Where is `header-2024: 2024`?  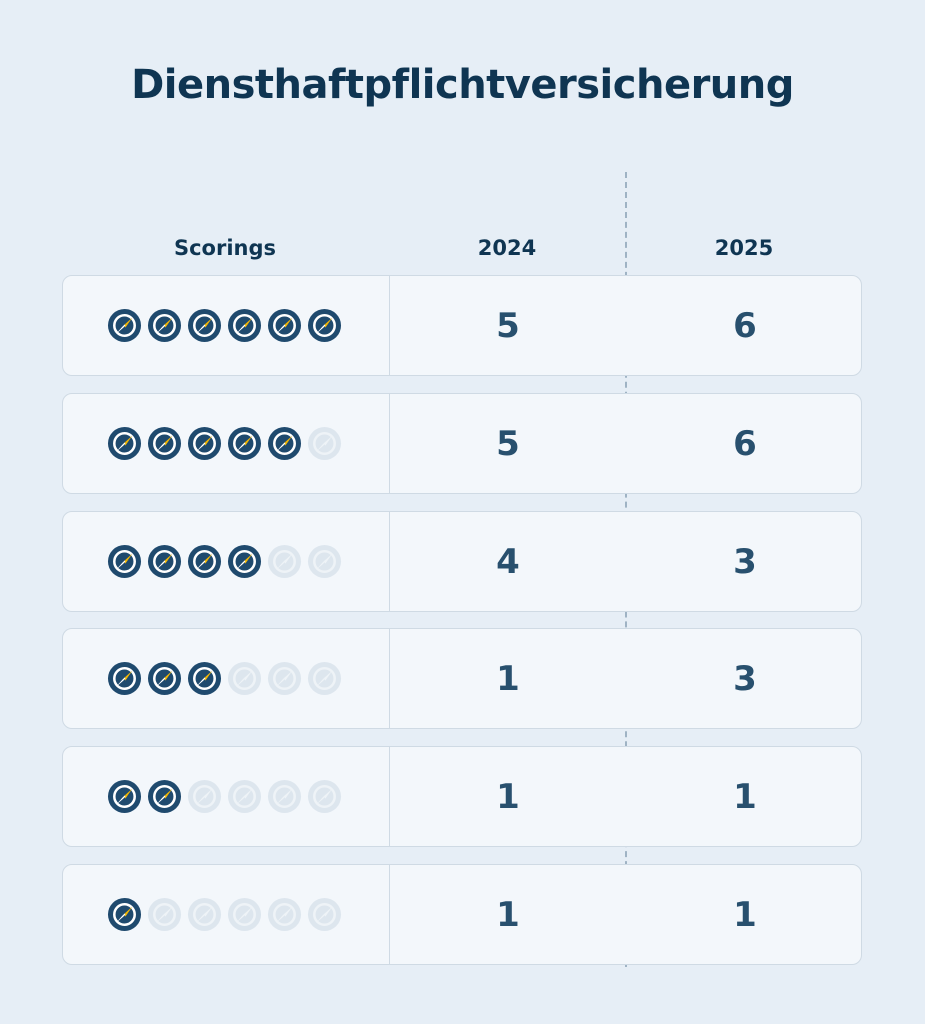
header-2024: 2024 is located at coordinates (507, 248).